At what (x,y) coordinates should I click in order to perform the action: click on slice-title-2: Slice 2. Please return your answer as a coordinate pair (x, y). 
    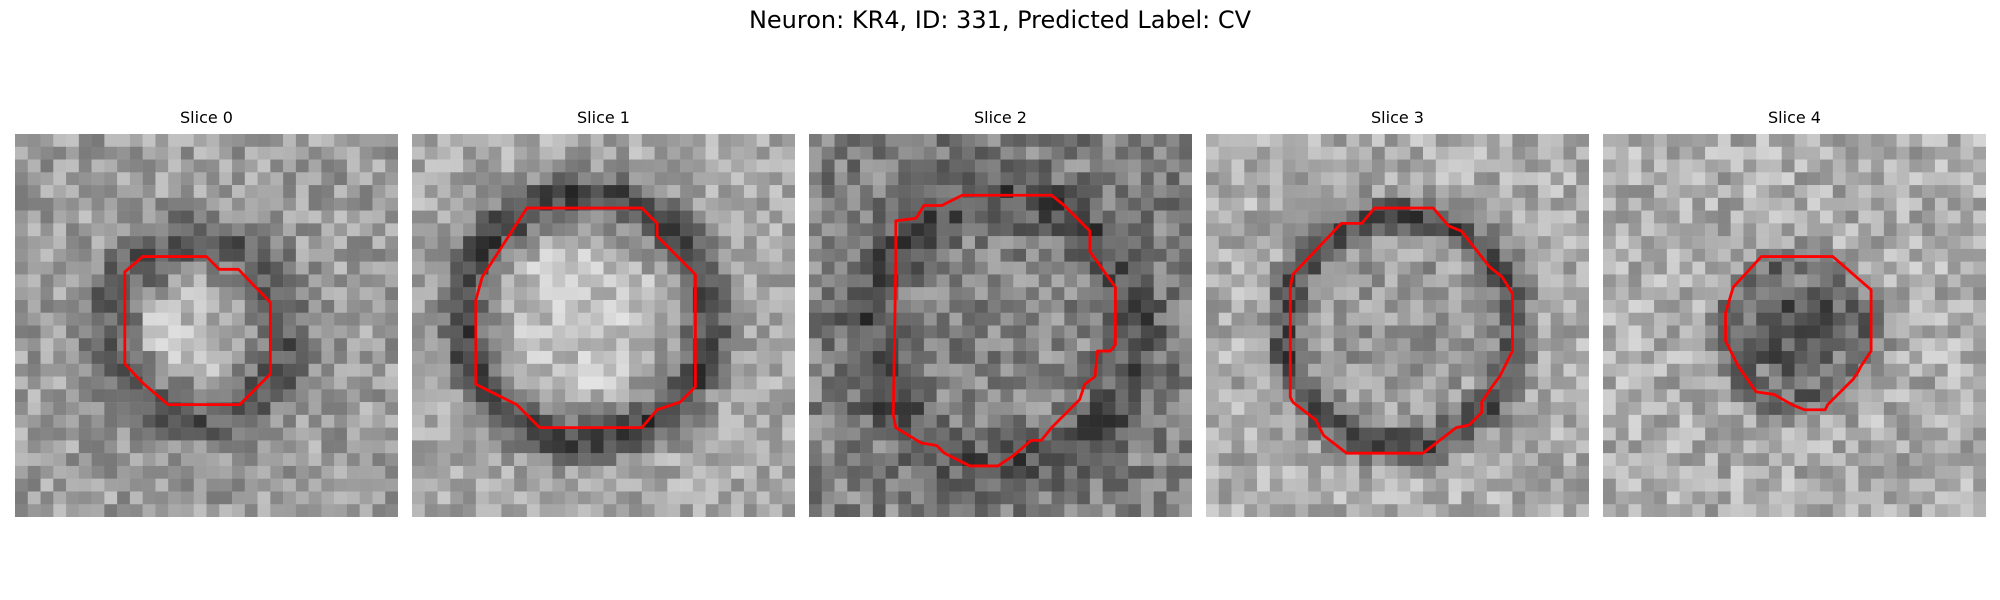
    Looking at the image, I should click on (1000, 117).